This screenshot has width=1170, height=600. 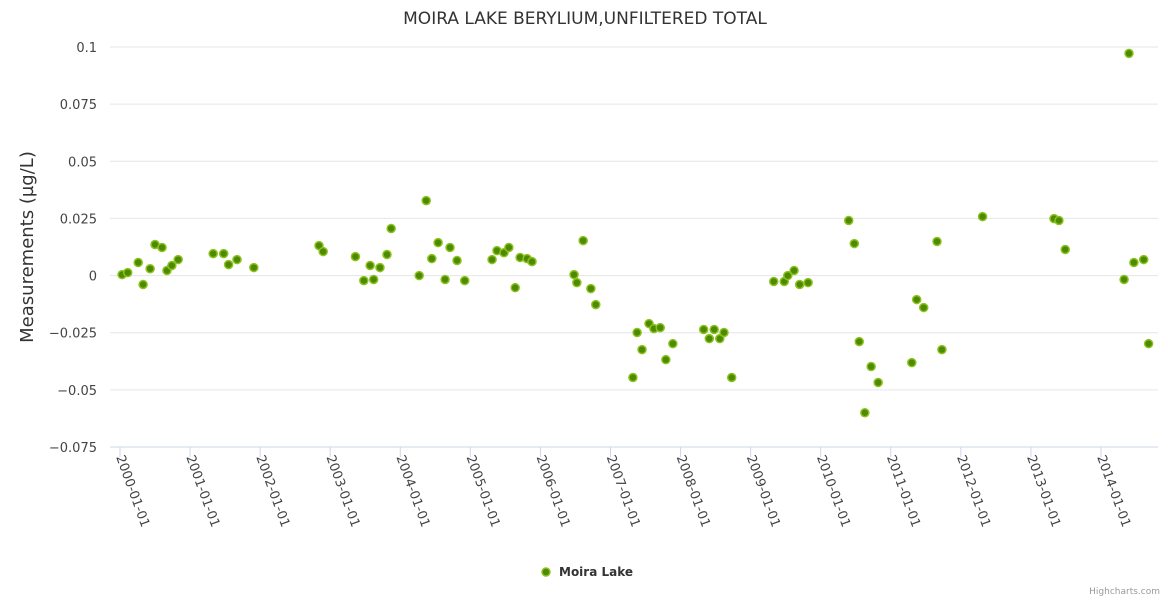 What do you see at coordinates (78, 219) in the screenshot?
I see `y-tick-label: 0.025` at bounding box center [78, 219].